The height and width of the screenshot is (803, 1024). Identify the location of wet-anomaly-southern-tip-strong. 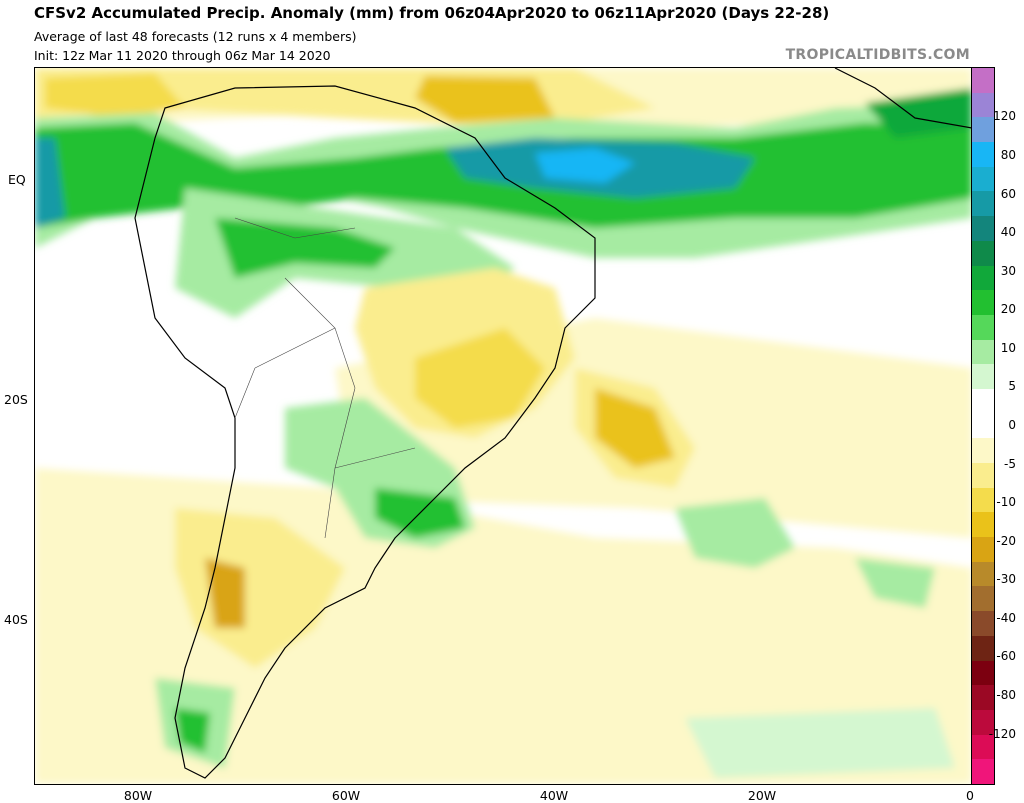
(192, 730).